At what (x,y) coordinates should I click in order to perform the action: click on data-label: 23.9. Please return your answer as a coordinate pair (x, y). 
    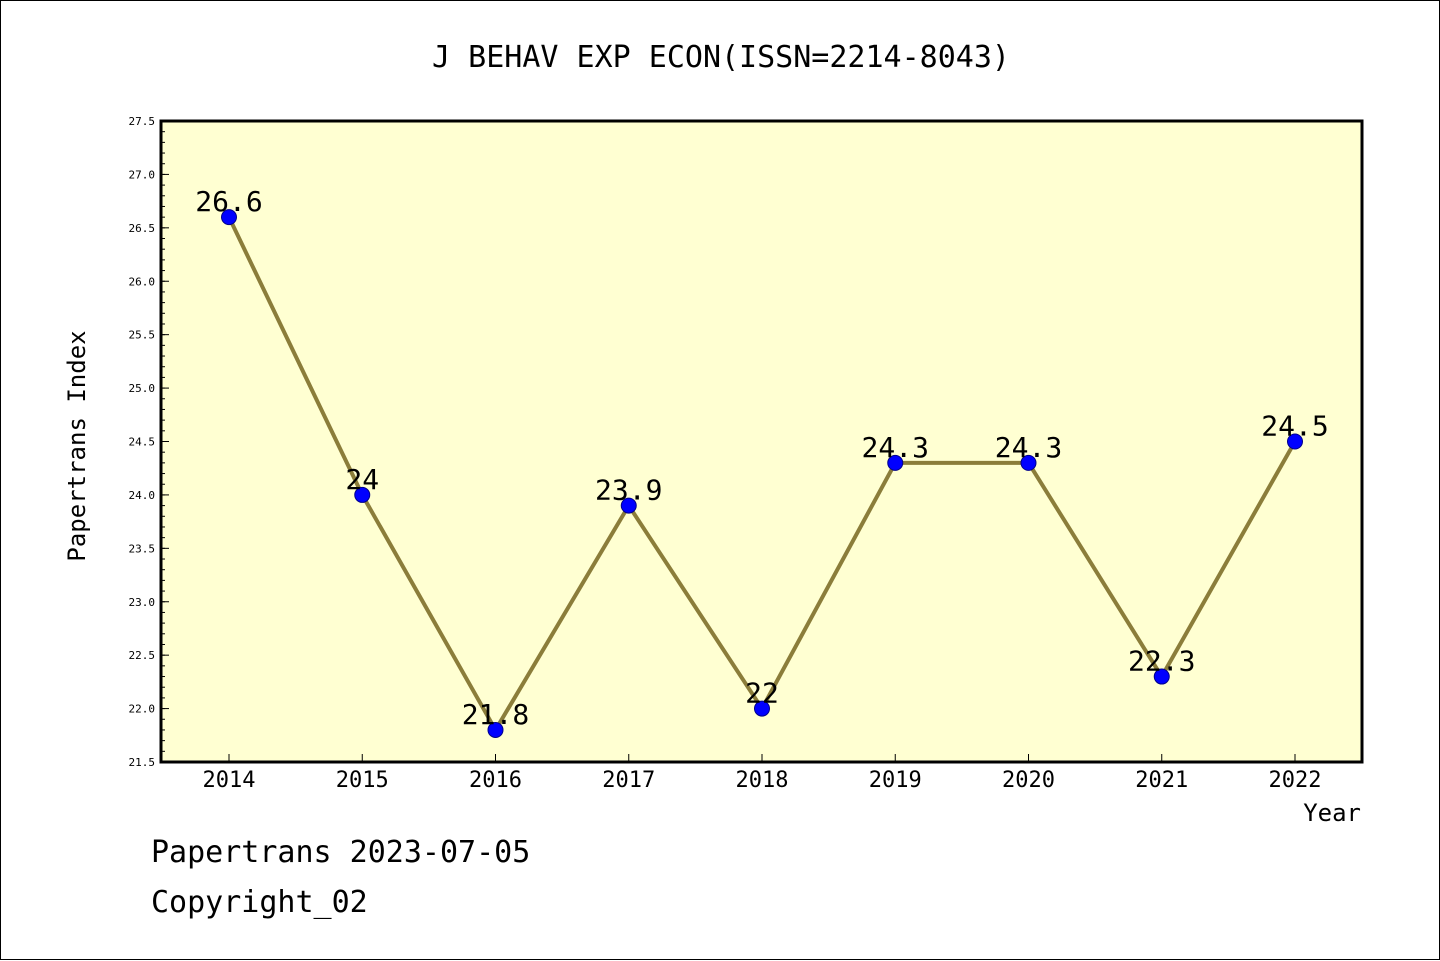
    Looking at the image, I should click on (628, 490).